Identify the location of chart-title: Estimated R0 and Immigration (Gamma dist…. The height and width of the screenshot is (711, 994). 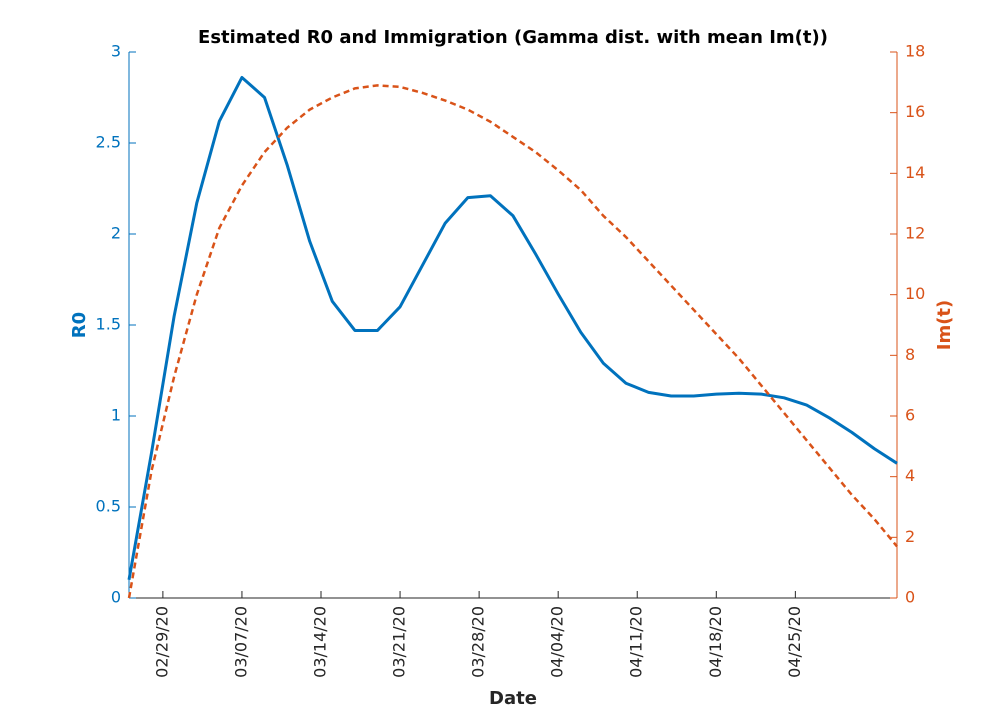
(513, 37).